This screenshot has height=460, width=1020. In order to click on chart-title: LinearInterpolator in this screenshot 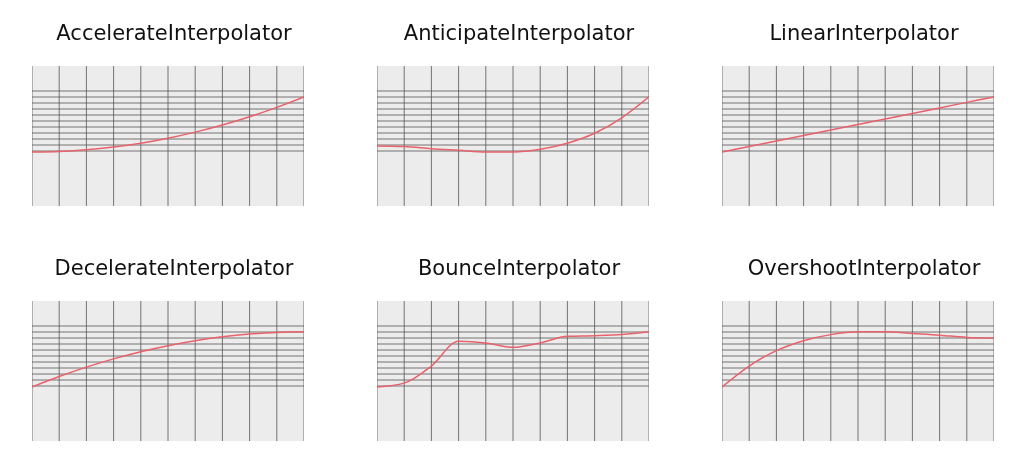, I will do `click(864, 33)`.